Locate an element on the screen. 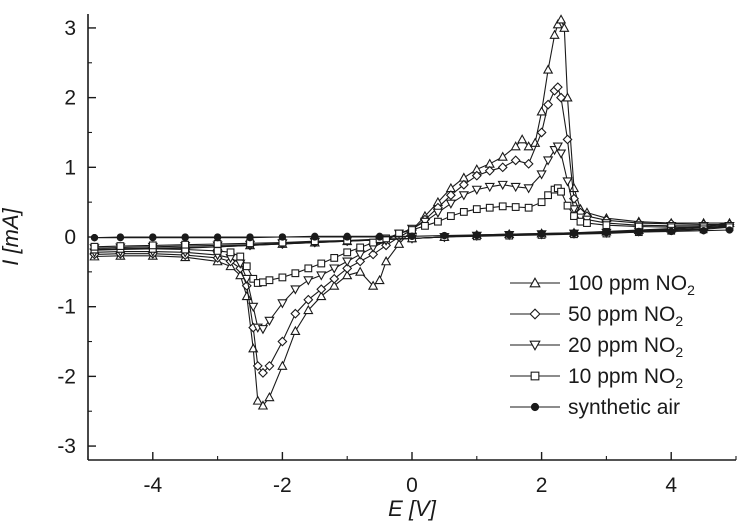 Image resolution: width=754 pixels, height=524 pixels. y-tick-label: -1 is located at coordinates (66, 307).